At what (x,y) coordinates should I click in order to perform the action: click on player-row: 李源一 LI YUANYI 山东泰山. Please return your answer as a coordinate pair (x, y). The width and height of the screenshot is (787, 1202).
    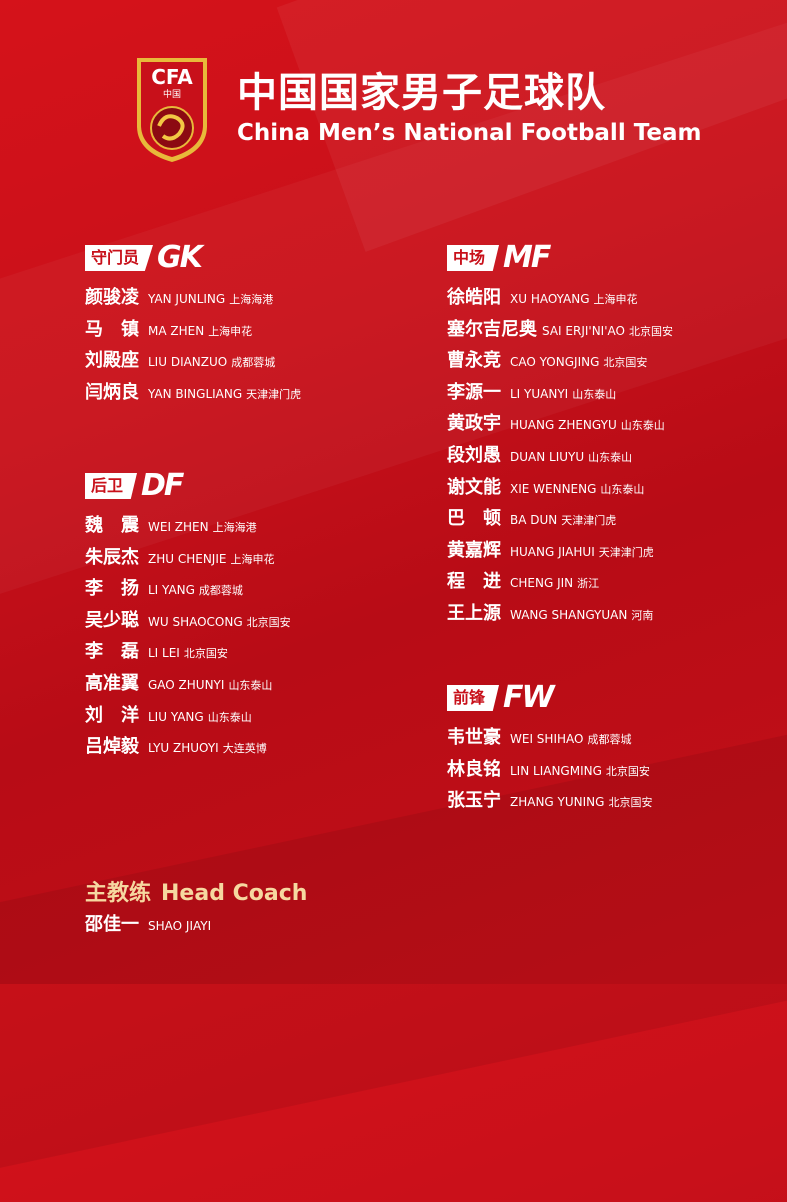
    Looking at the image, I should click on (560, 394).